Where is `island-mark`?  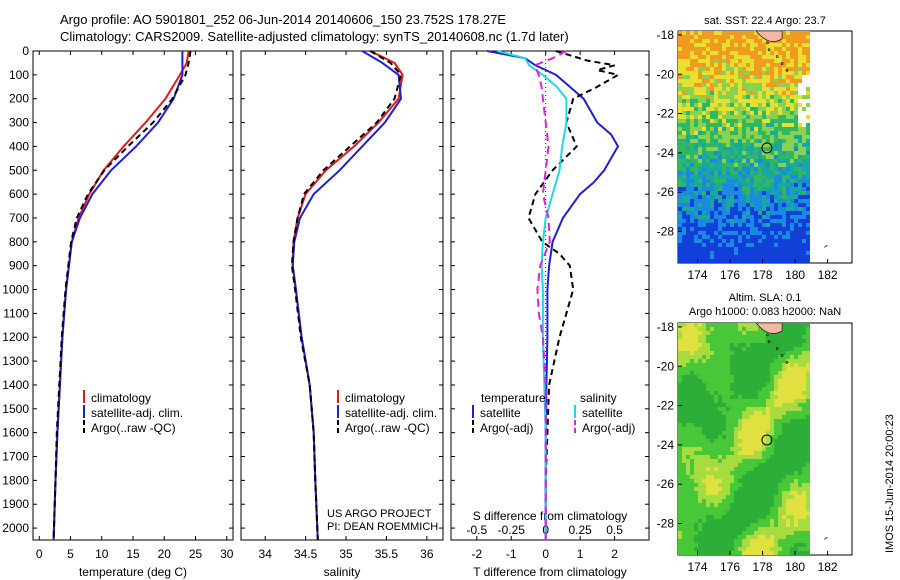 island-mark is located at coordinates (777, 56).